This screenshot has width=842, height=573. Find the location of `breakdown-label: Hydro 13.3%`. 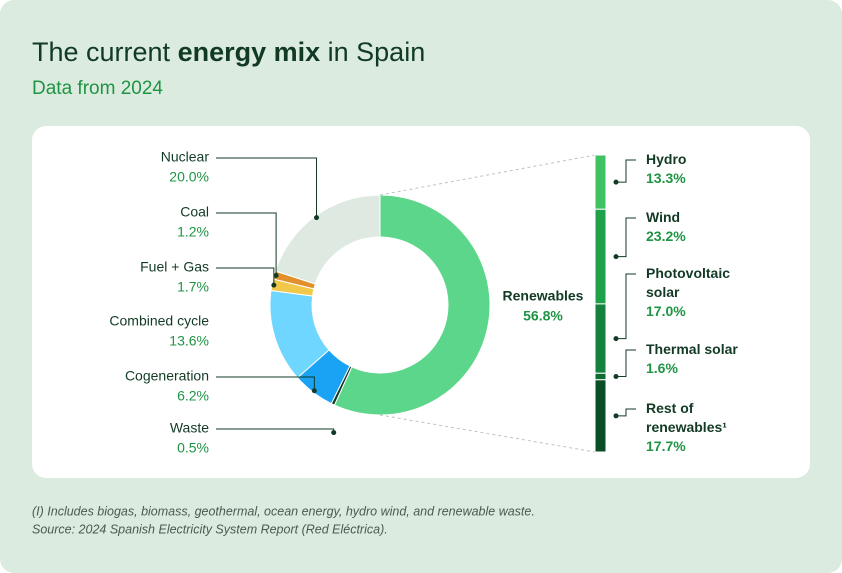

breakdown-label: Hydro 13.3% is located at coordinates (702, 169).